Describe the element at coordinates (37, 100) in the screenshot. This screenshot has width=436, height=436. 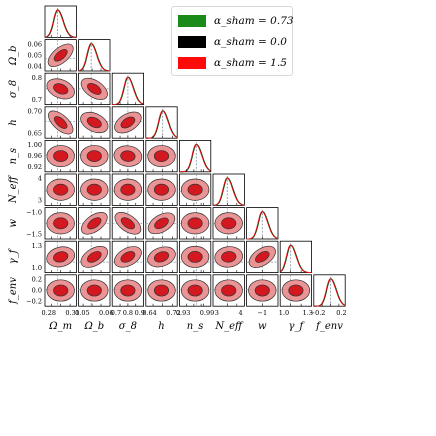
I see `ytick-label-s8-1: 0.7` at that location.